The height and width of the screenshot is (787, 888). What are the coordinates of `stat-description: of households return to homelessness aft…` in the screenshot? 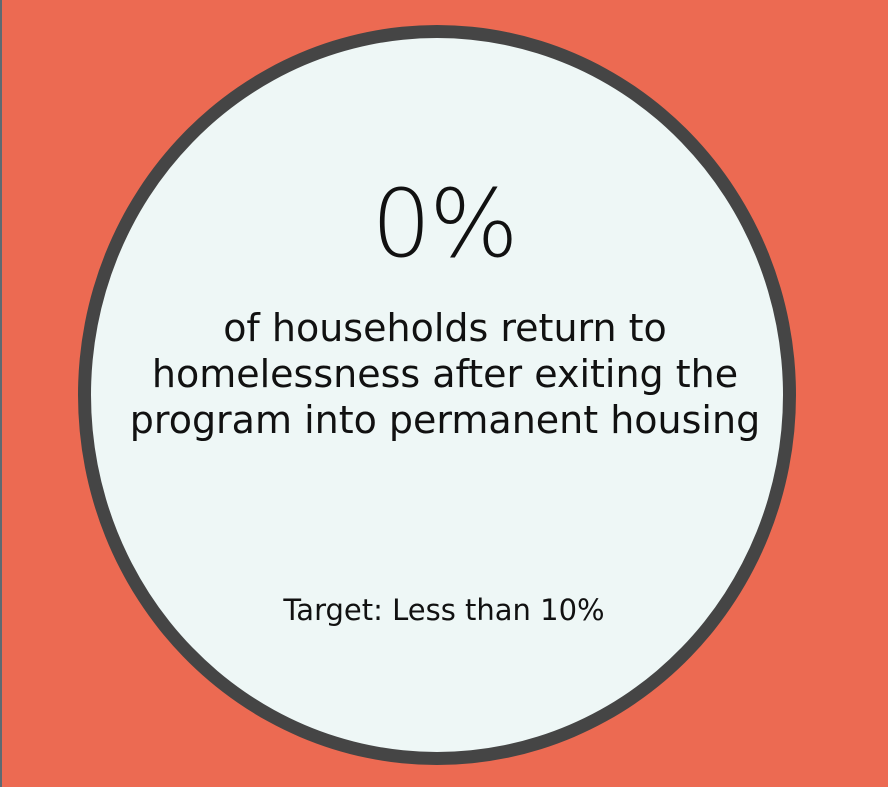 It's located at (445, 374).